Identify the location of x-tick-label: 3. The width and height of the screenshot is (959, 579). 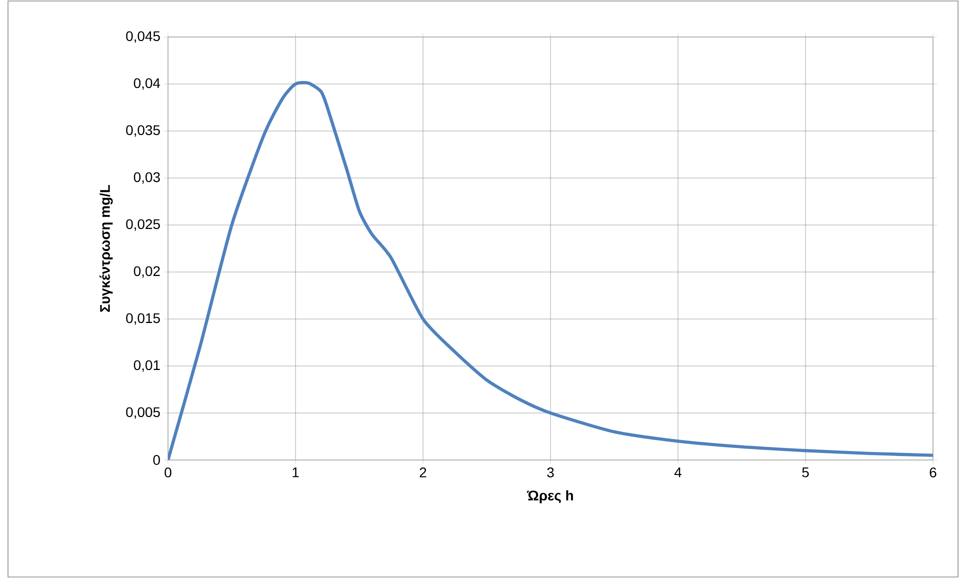
(550, 473).